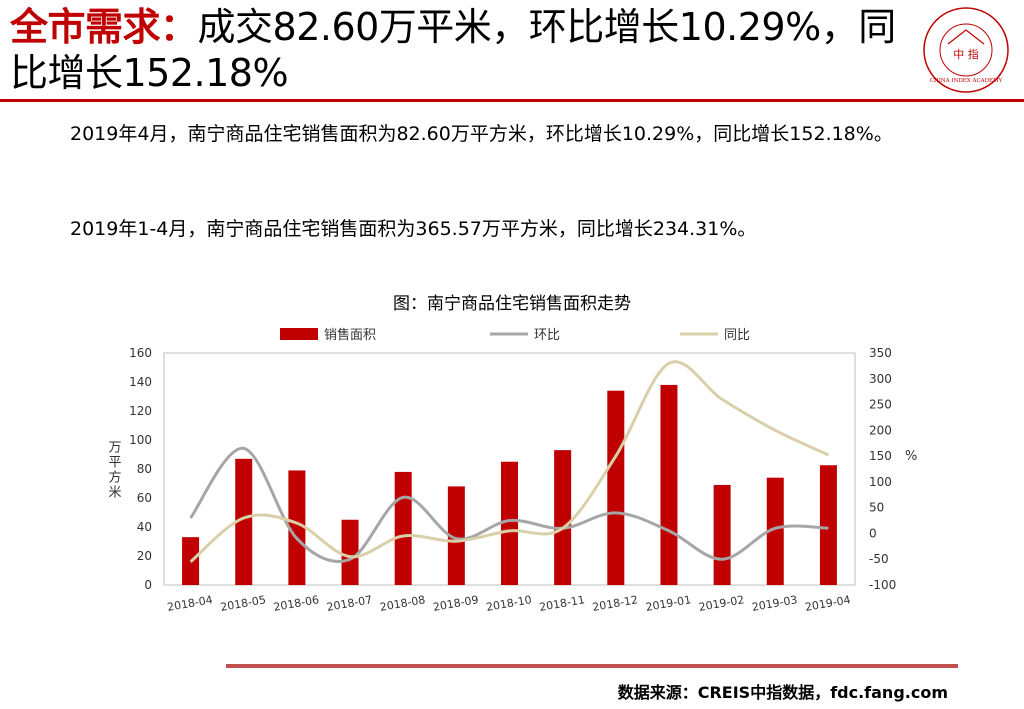  I want to click on x-tick-label: 2018-10, so click(509, 603).